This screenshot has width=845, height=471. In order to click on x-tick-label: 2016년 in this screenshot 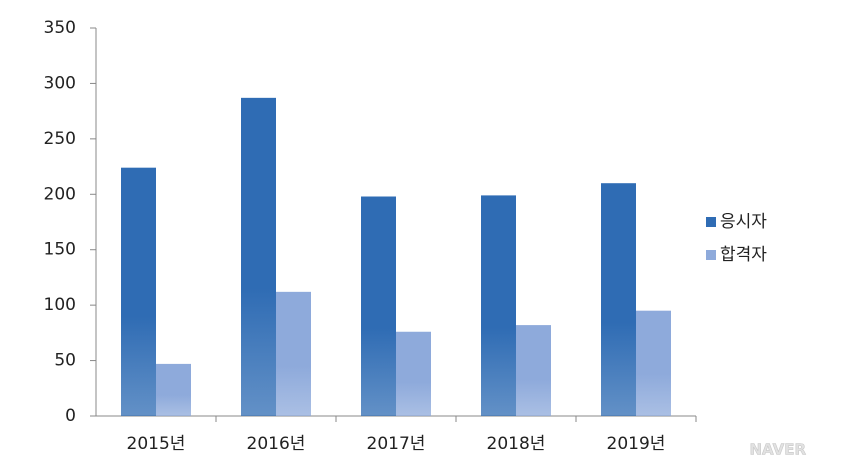, I will do `click(276, 444)`.